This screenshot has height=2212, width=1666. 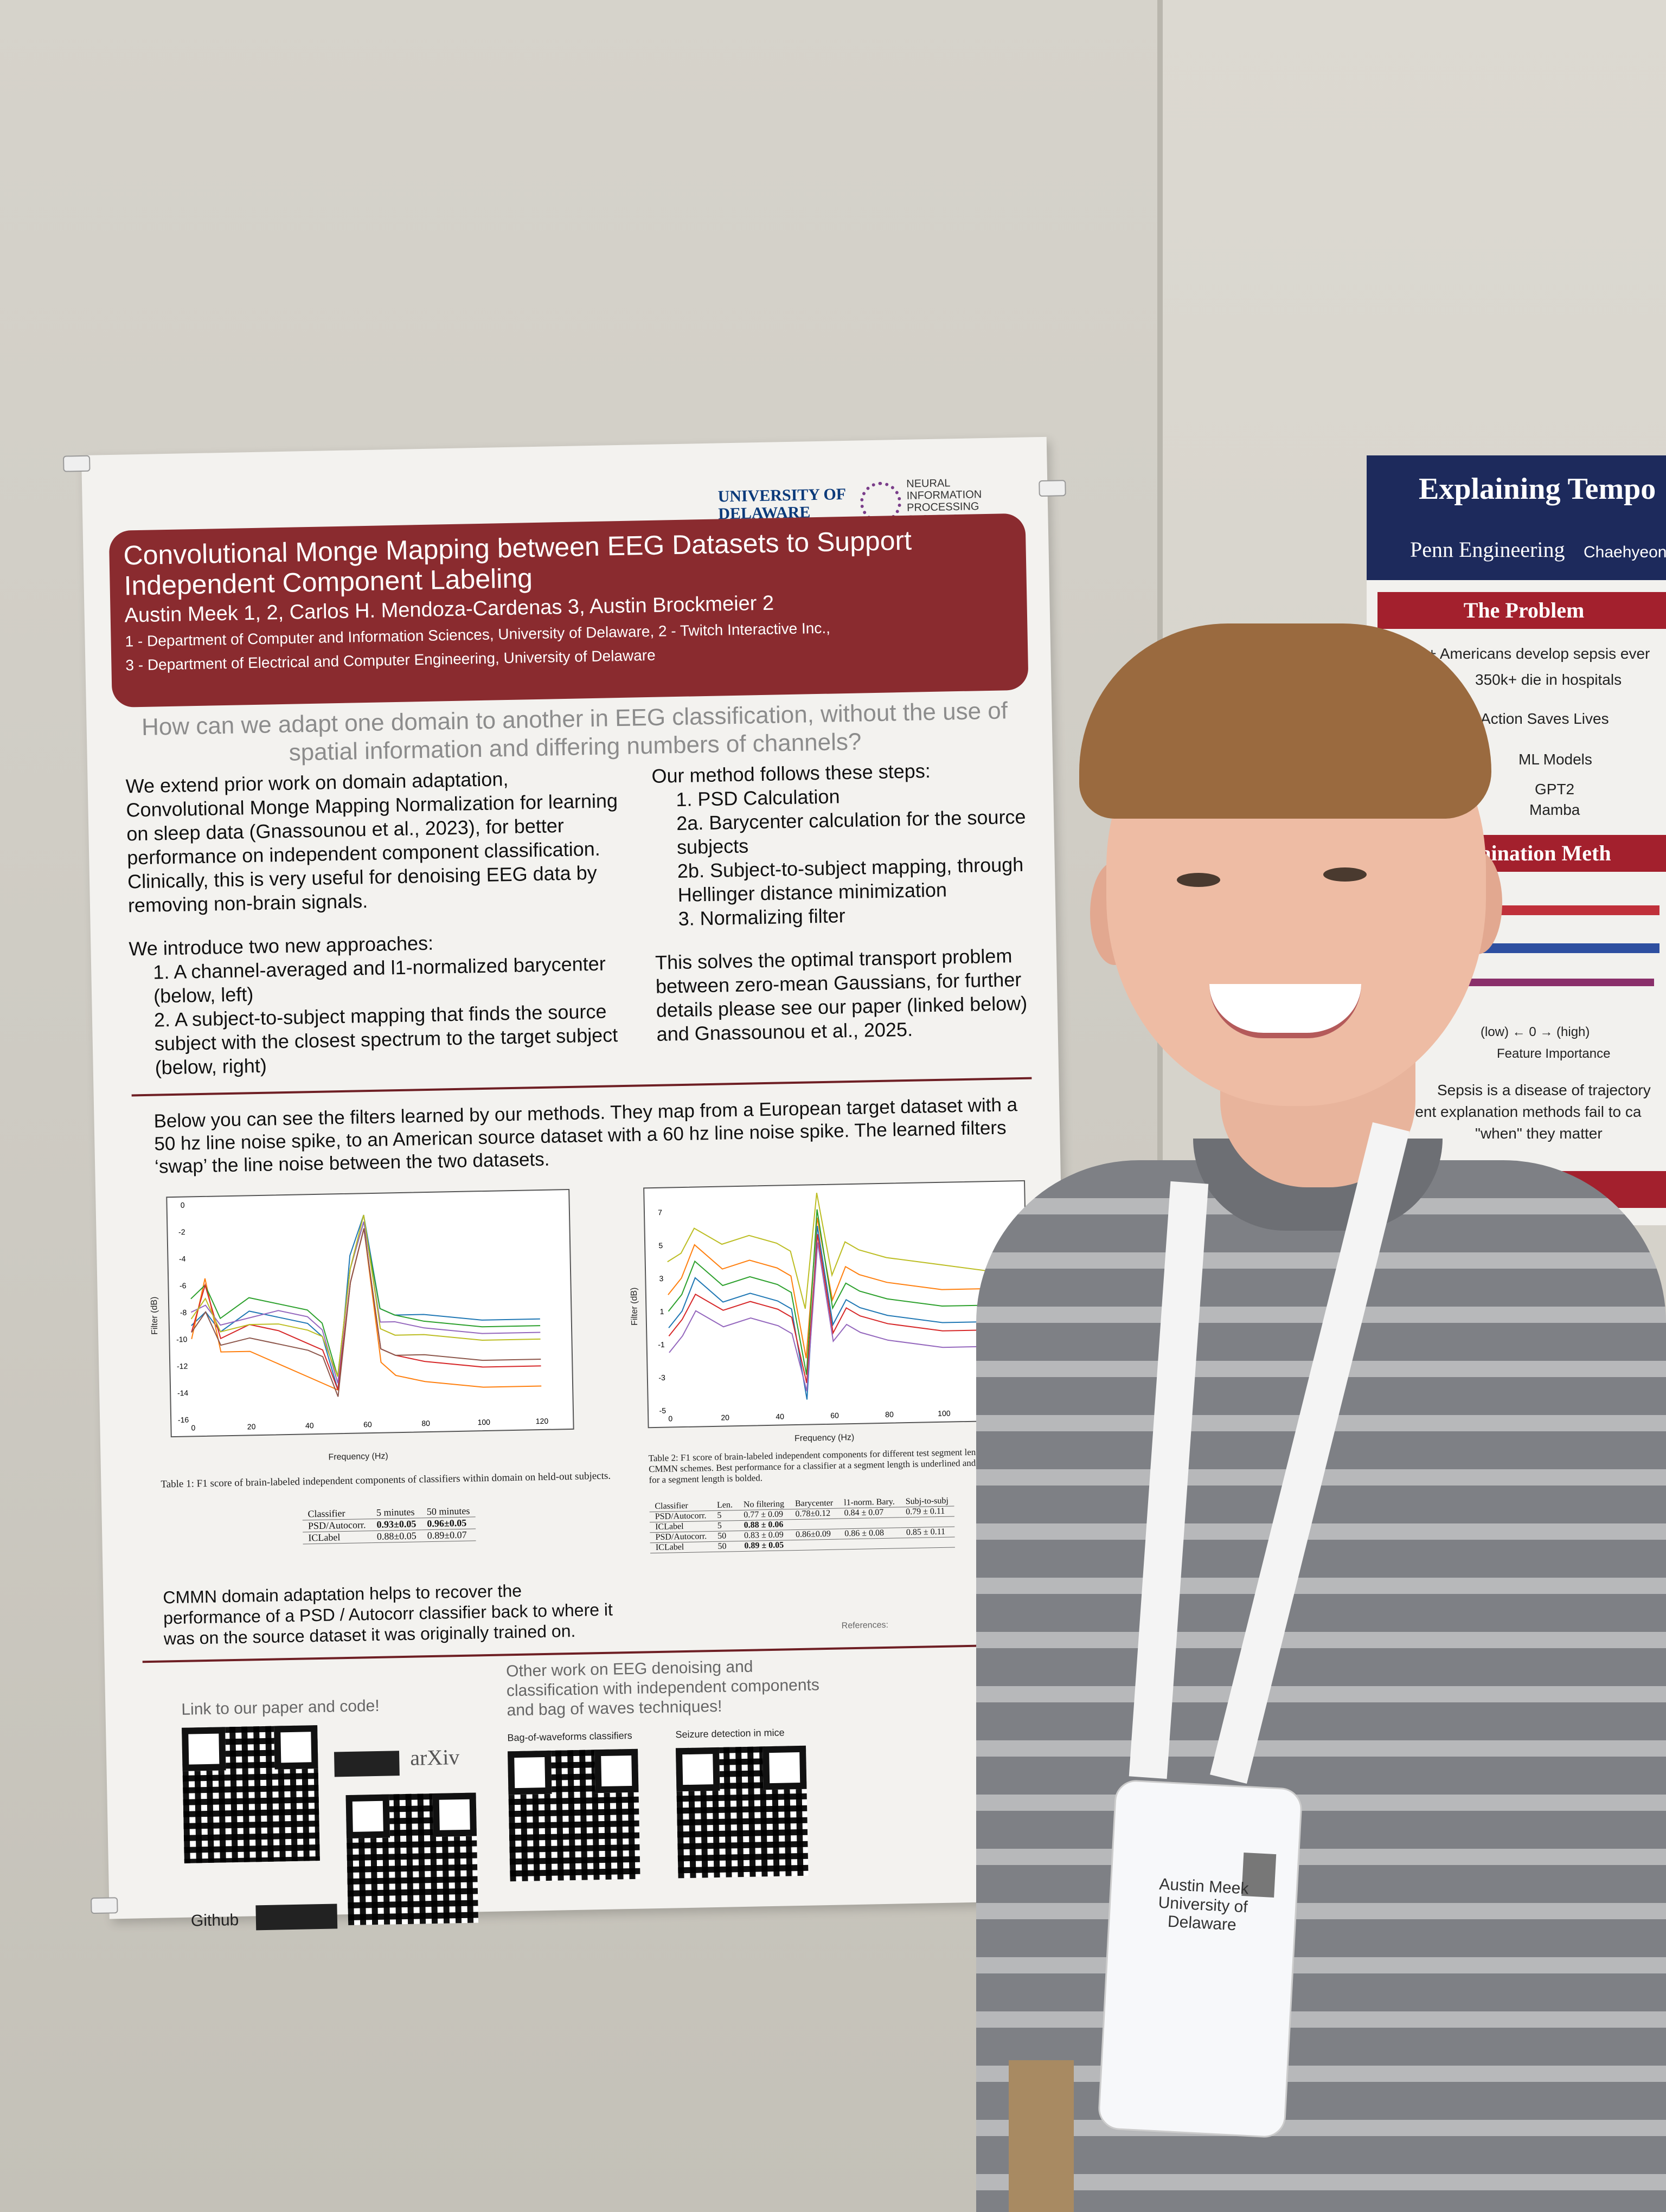 I want to click on table-cell: 0.85 ± 0.11, so click(x=928, y=1532).